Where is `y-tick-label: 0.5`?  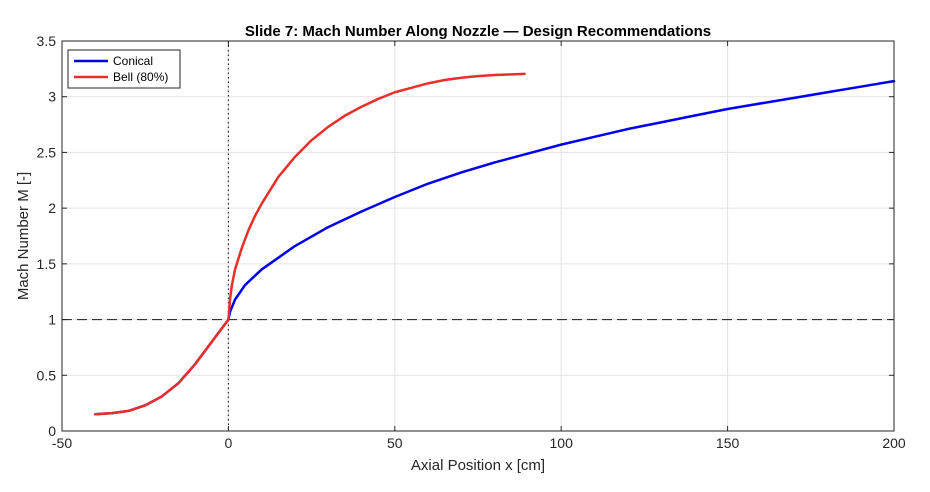
y-tick-label: 0.5 is located at coordinates (47, 375).